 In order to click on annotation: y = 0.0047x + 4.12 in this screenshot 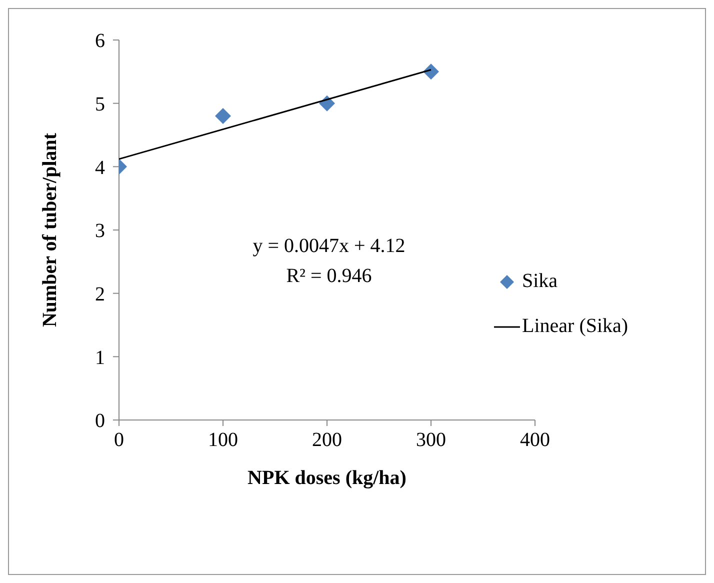, I will do `click(329, 246)`.